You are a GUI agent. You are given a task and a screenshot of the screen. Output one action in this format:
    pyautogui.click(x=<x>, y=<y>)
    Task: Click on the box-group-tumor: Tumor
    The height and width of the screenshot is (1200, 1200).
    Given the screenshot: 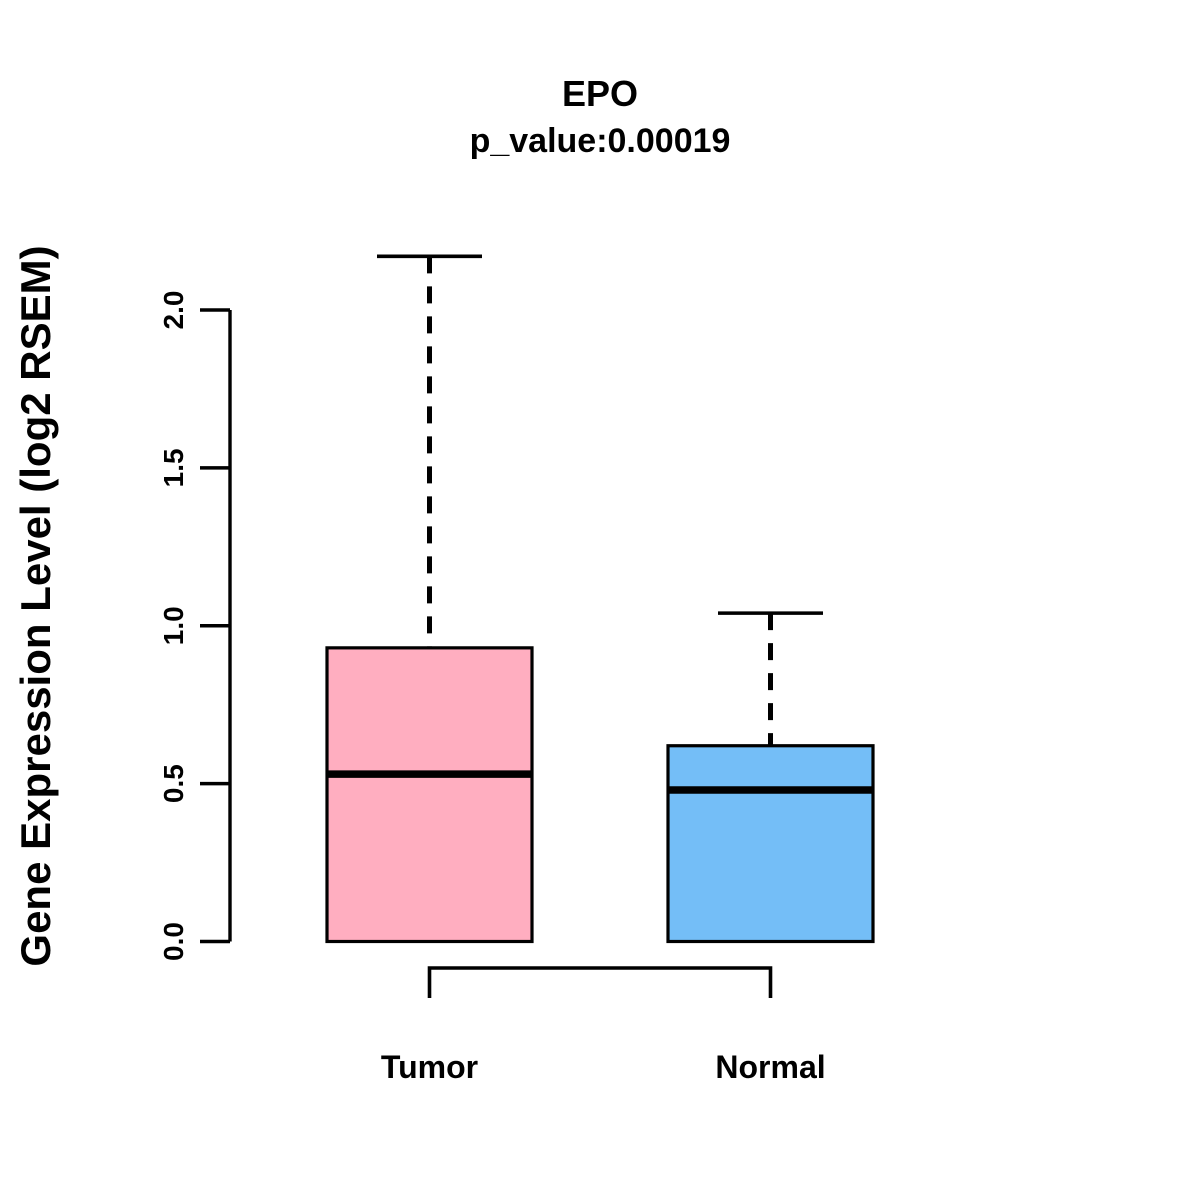 What is the action you would take?
    pyautogui.click(x=429, y=669)
    